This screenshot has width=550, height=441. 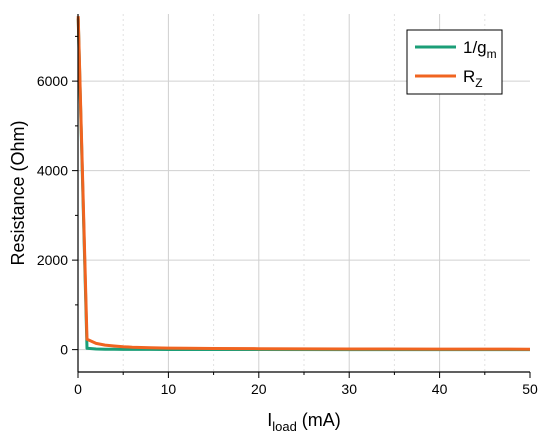 What do you see at coordinates (475, 47) in the screenshot?
I see `legend-label-1-over-gm-main: 1/g` at bounding box center [475, 47].